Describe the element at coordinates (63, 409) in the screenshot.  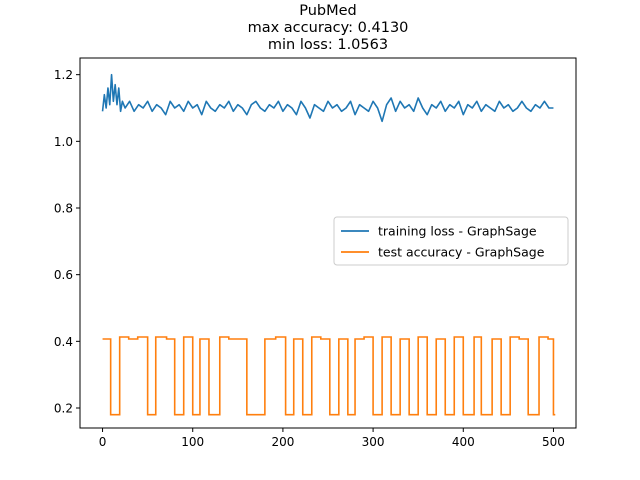
I see `y-tick-label: 0.2` at that location.